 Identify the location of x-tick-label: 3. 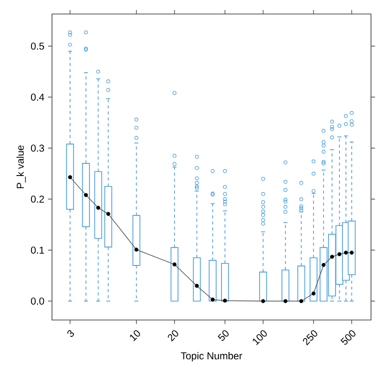
(70, 333).